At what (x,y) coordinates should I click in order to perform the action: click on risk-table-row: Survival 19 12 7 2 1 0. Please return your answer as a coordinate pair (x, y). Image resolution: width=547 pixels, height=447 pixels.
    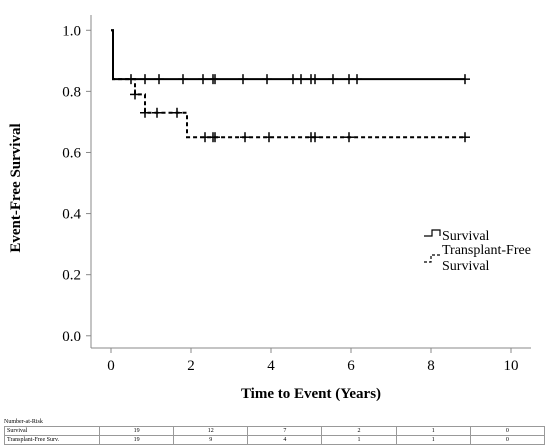
    Looking at the image, I should click on (275, 431).